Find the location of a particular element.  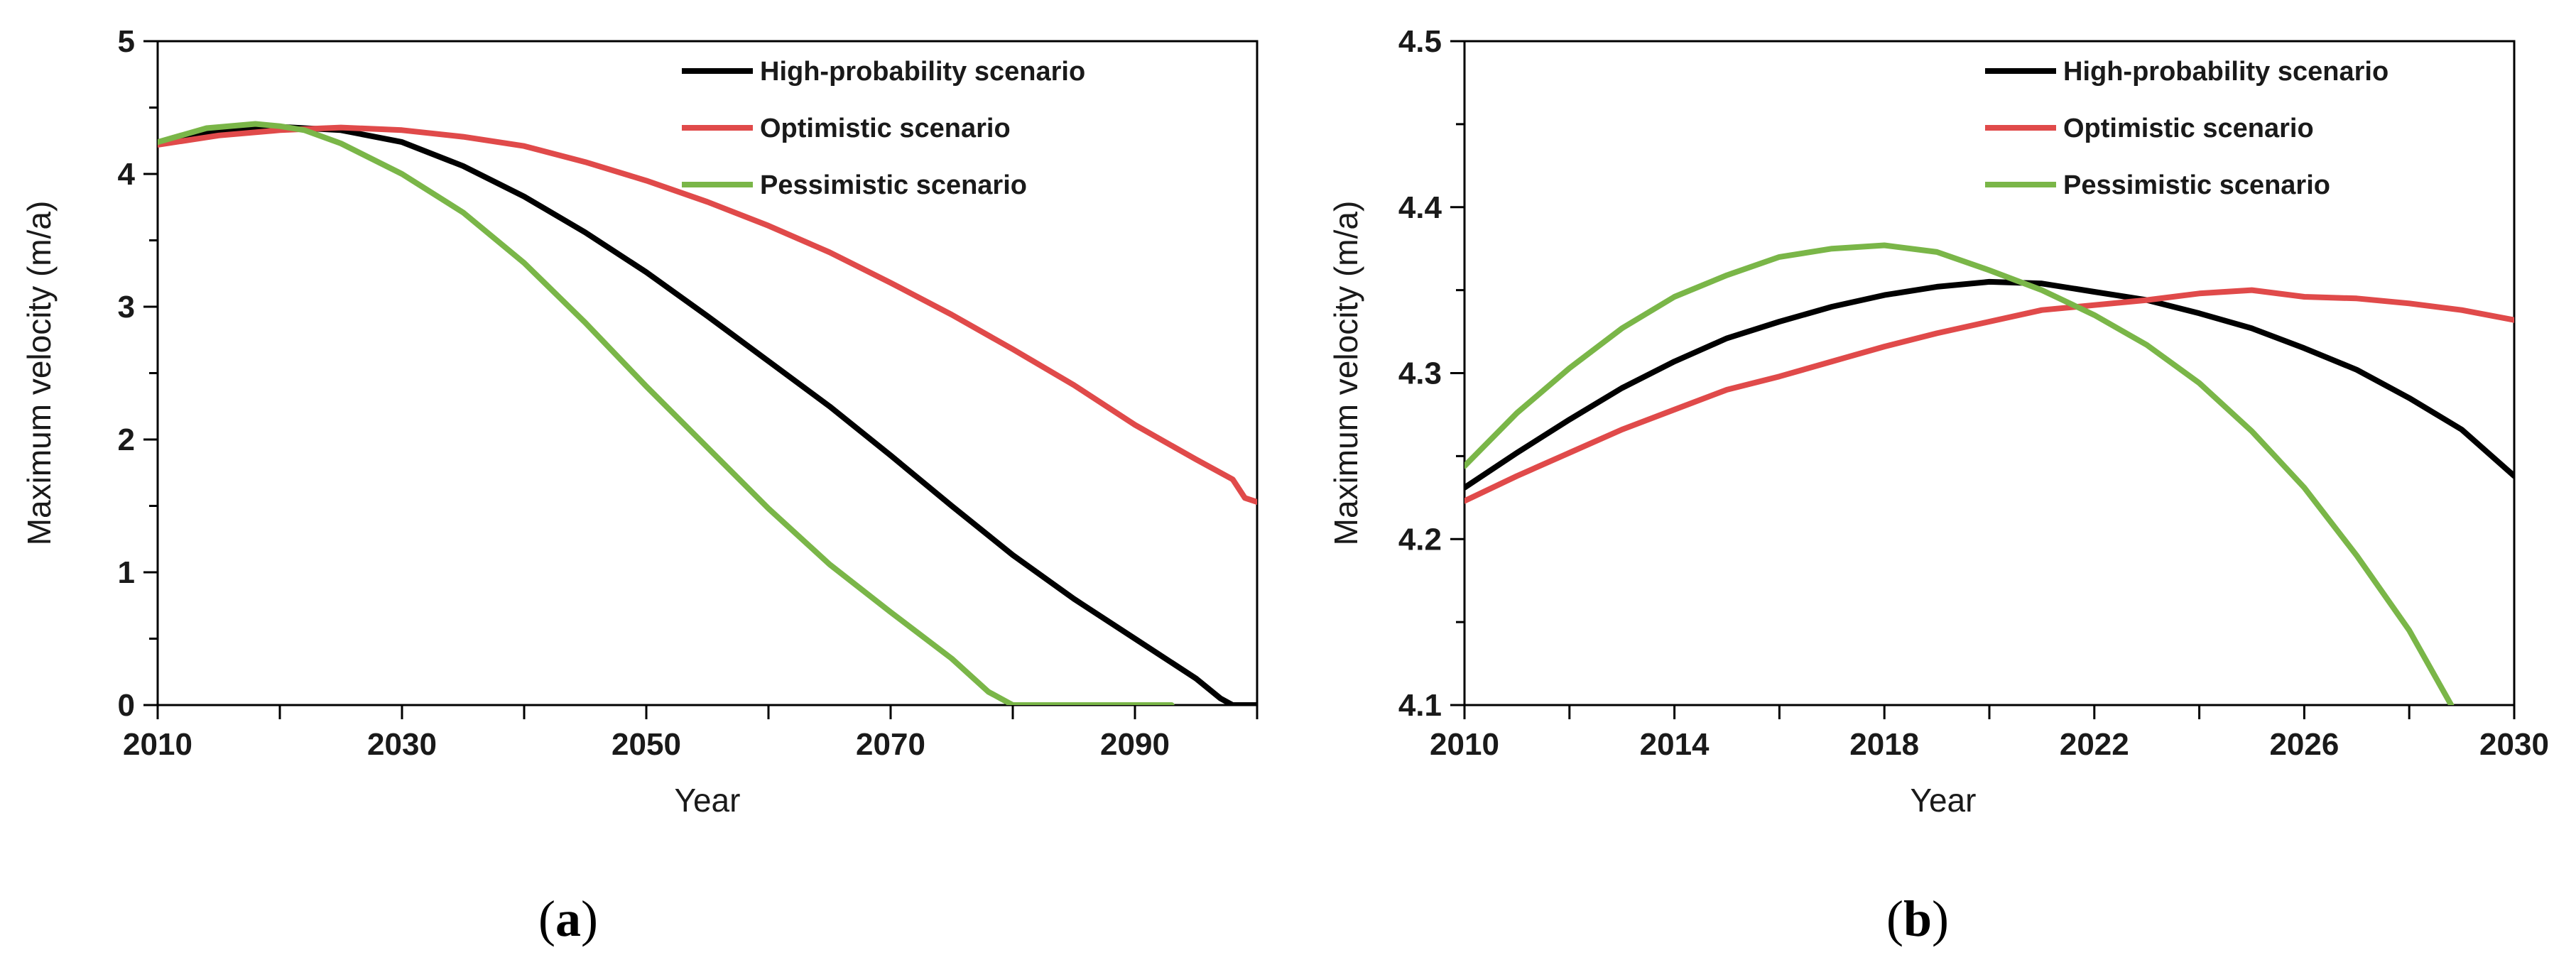

y-tick-label: 3 is located at coordinates (126, 307).